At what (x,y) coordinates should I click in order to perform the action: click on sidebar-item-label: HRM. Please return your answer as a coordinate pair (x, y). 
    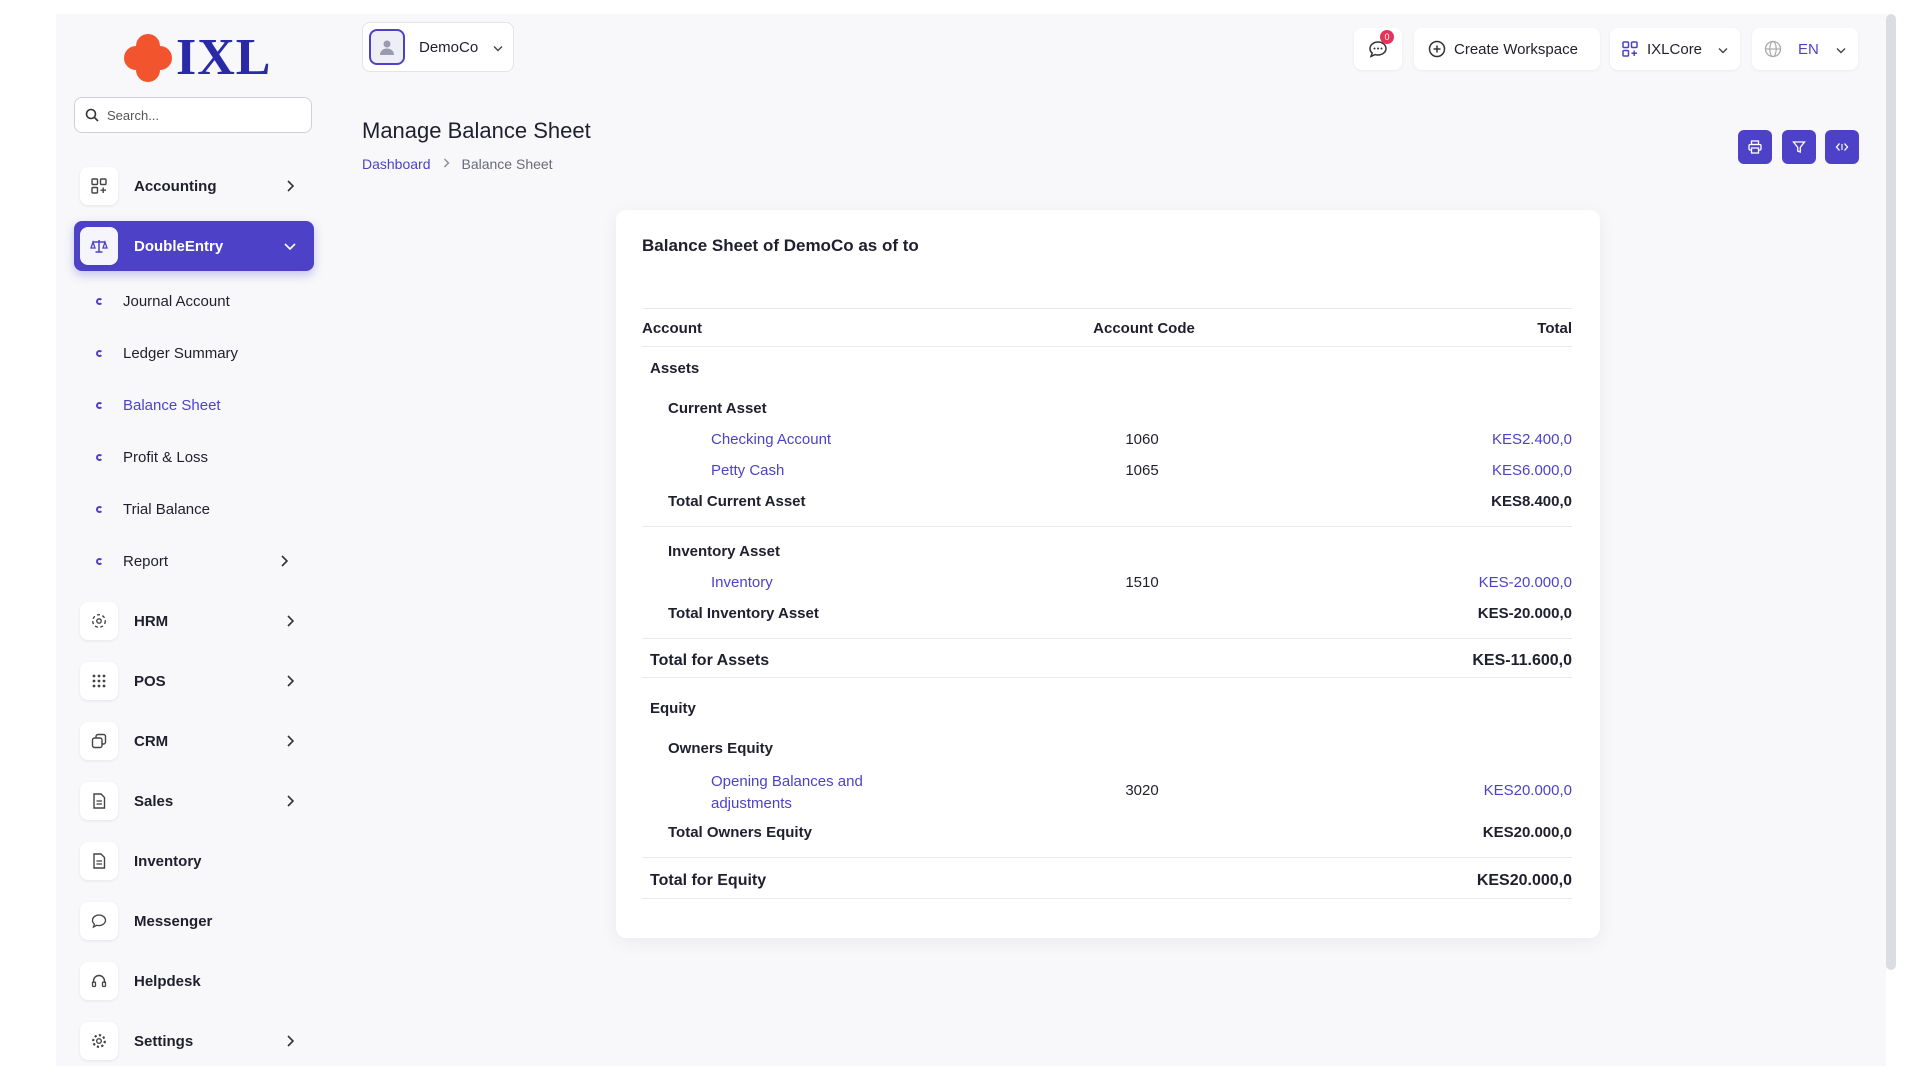
    Looking at the image, I should click on (151, 621).